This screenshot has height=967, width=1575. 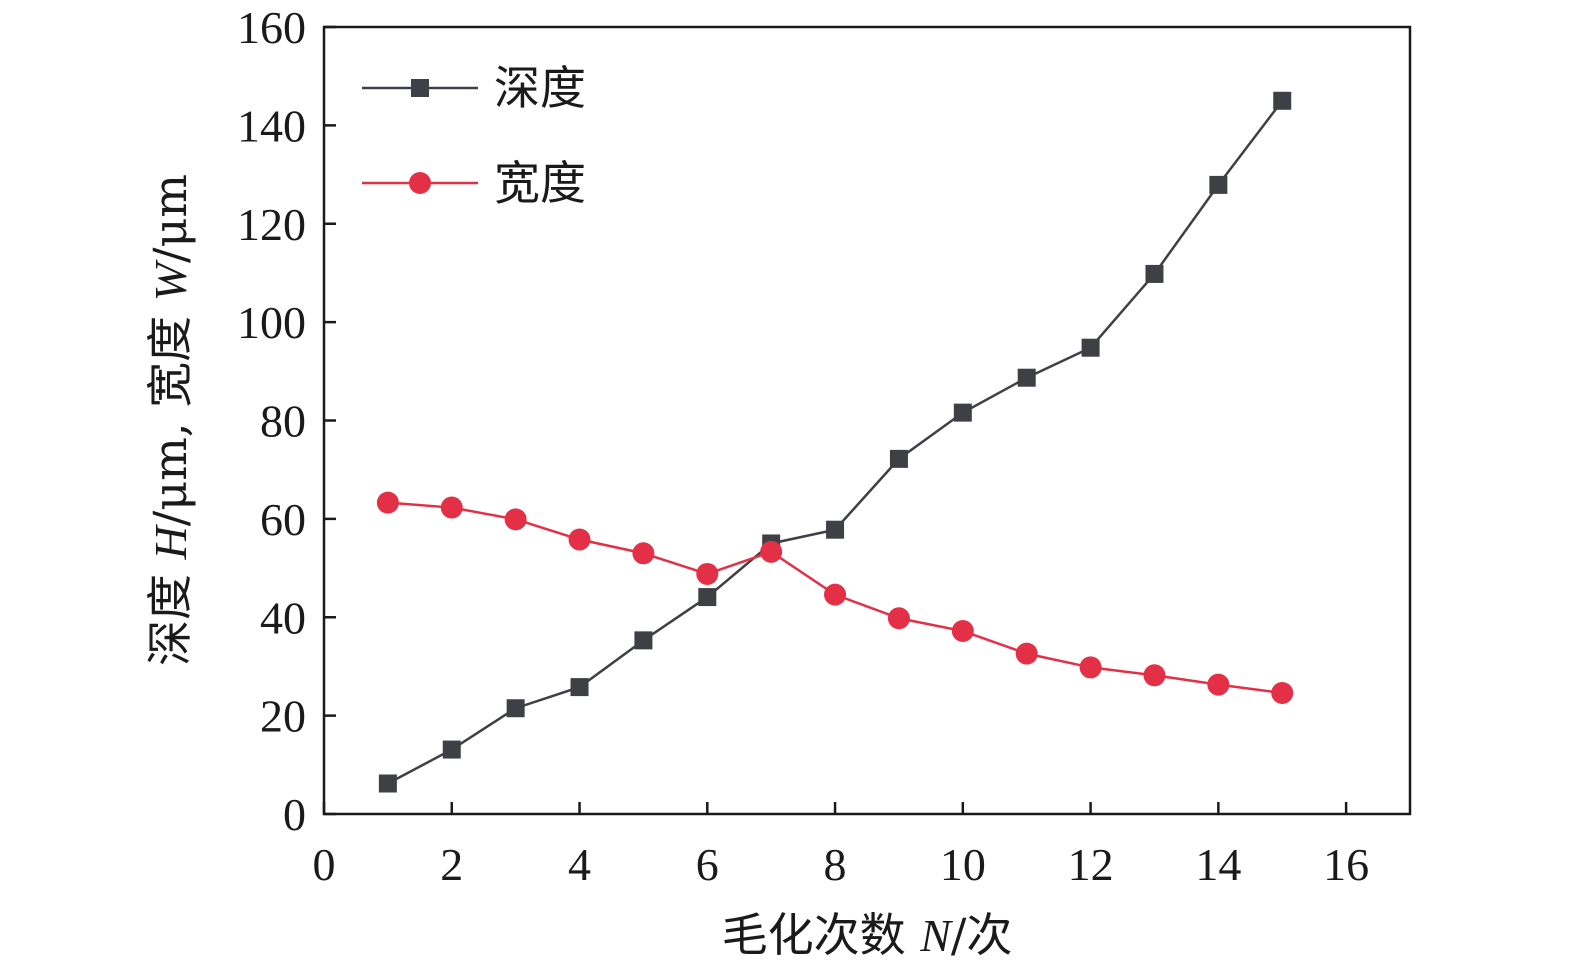 I want to click on y-axis-variable-w: W, so click(x=170, y=280).